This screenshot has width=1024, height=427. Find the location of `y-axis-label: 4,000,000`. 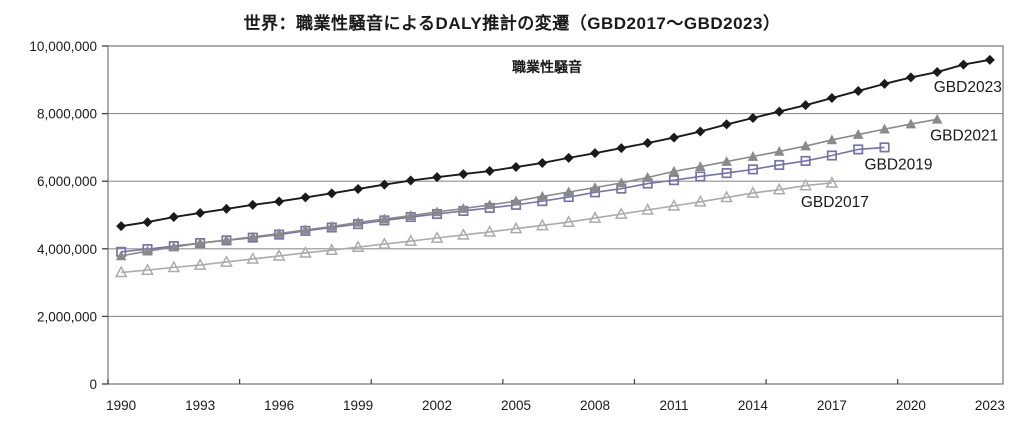

y-axis-label: 4,000,000 is located at coordinates (67, 249).